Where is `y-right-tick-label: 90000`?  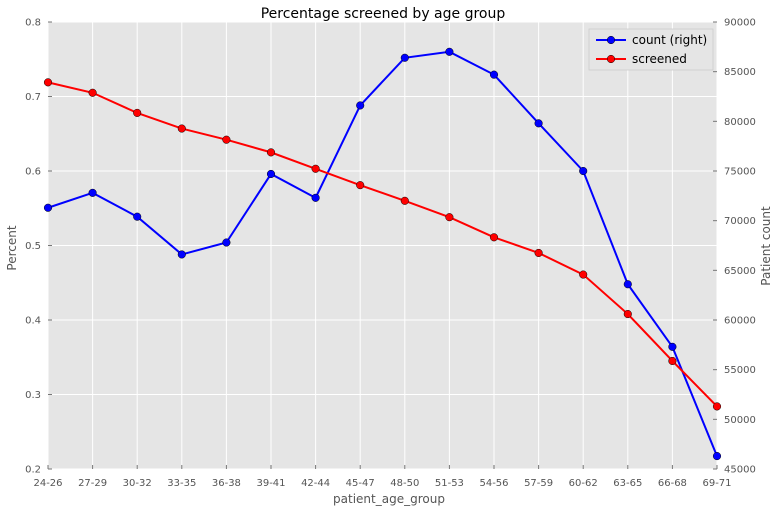 y-right-tick-label: 90000 is located at coordinates (740, 23).